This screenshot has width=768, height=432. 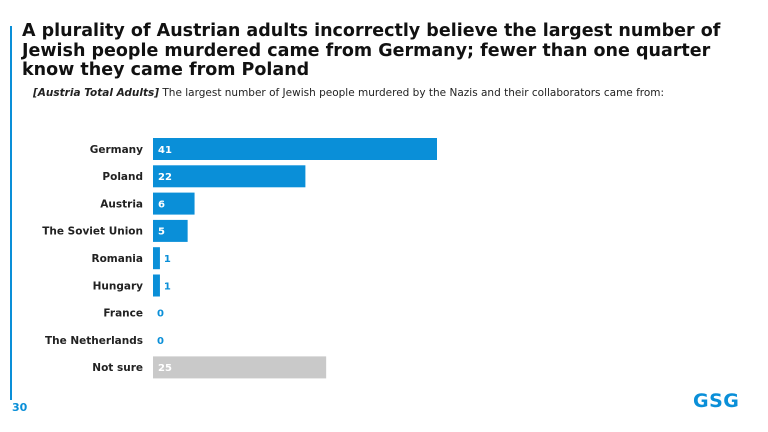 I want to click on value-label-the-soviet-union: 5, so click(x=161, y=232).